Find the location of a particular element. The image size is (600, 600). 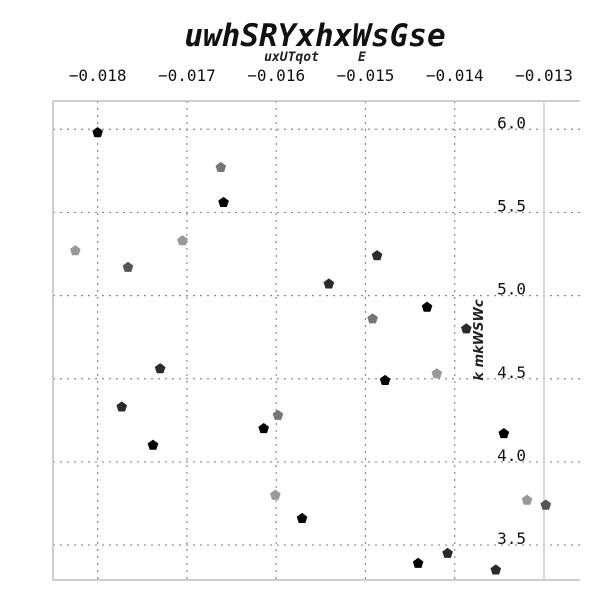

y-axis-label: k mkWSWc is located at coordinates (479, 339).